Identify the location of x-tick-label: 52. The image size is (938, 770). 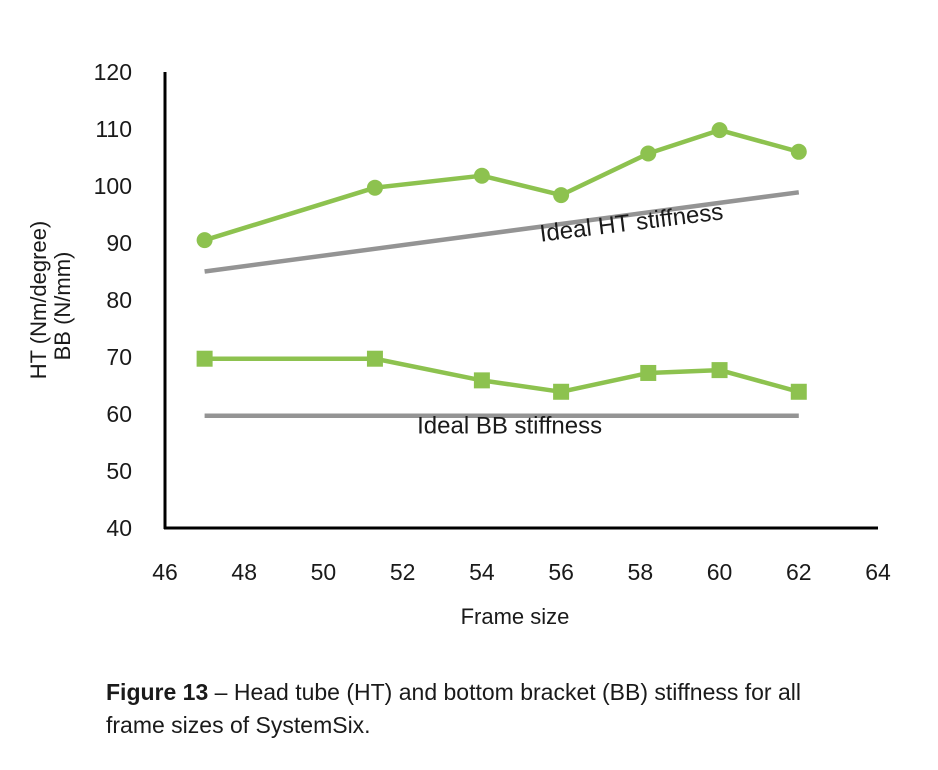
(403, 572).